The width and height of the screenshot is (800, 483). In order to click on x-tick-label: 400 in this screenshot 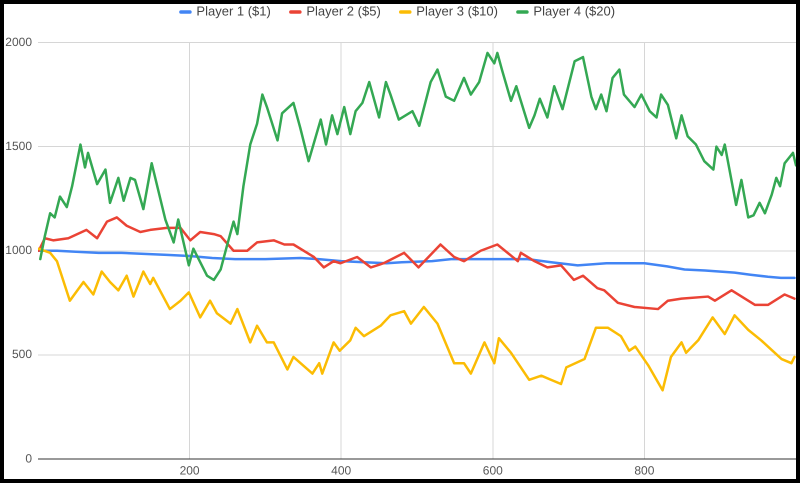, I will do `click(341, 471)`.